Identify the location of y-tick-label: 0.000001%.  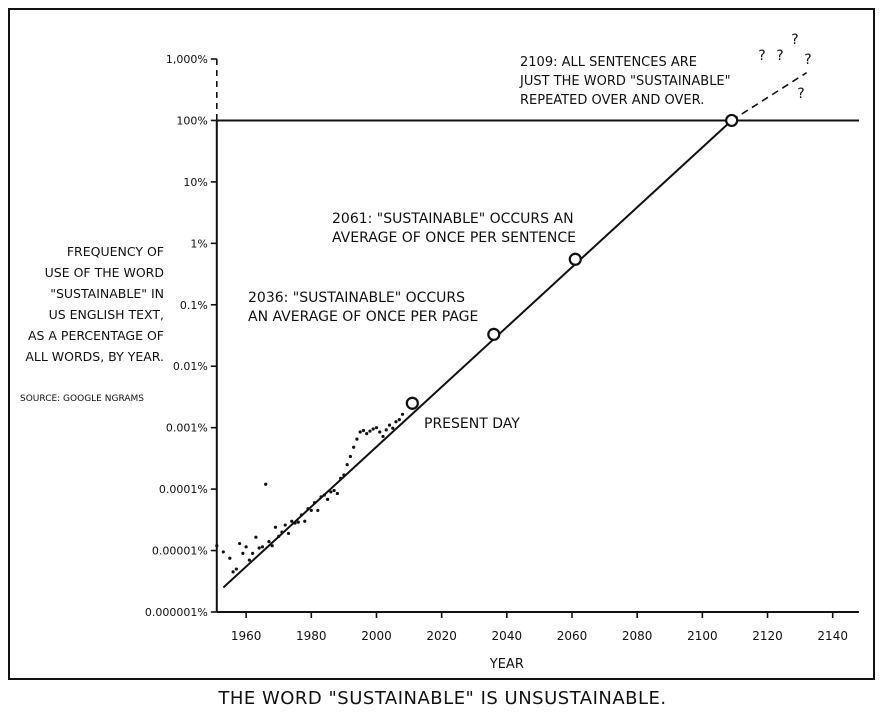
(176, 612).